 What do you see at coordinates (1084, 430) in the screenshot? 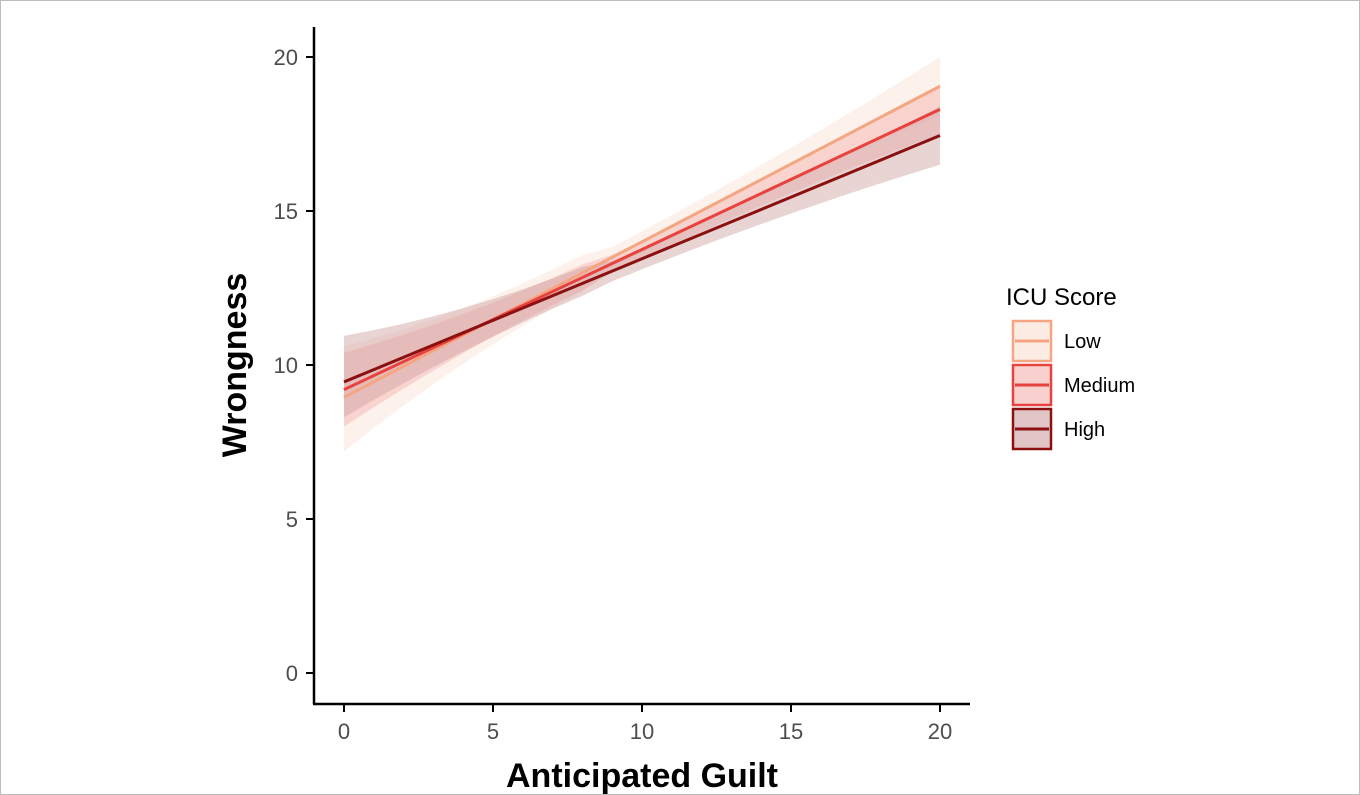
I see `legend-label: High` at bounding box center [1084, 430].